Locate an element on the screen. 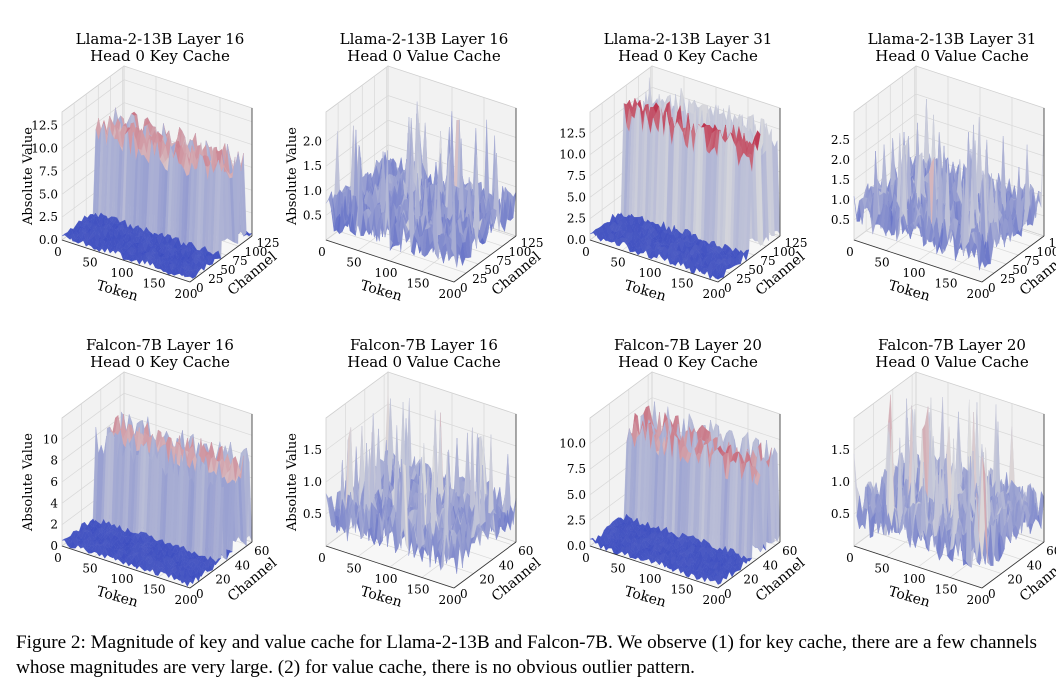 The image size is (1056, 690). z-tick-label: 0.0 is located at coordinates (48, 240).